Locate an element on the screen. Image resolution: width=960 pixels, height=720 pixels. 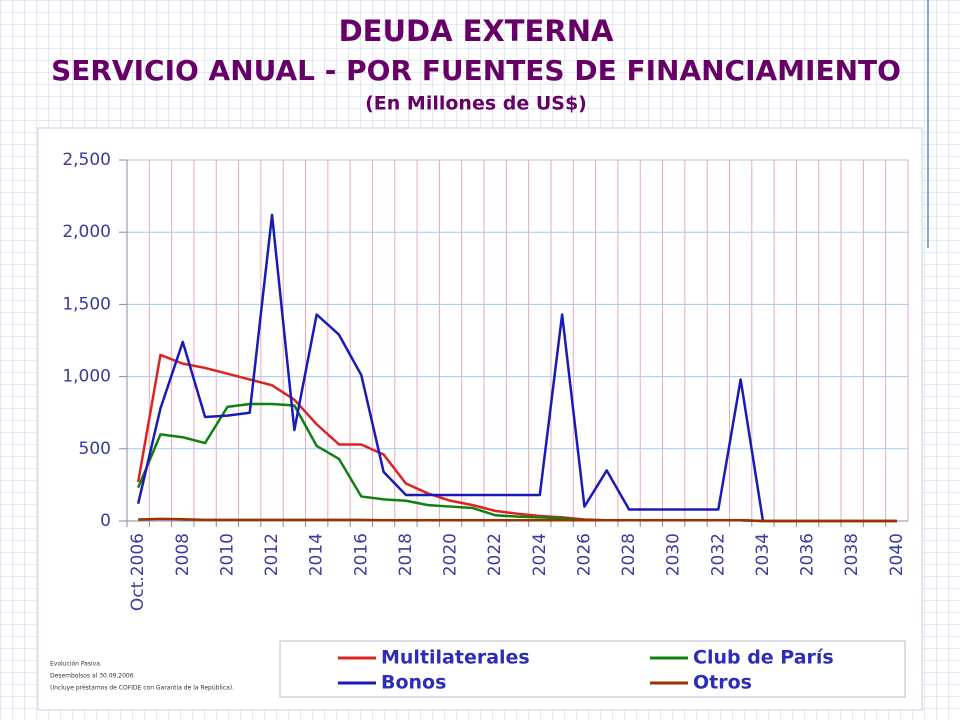
x-tick-label: 2026 is located at coordinates (584, 554).